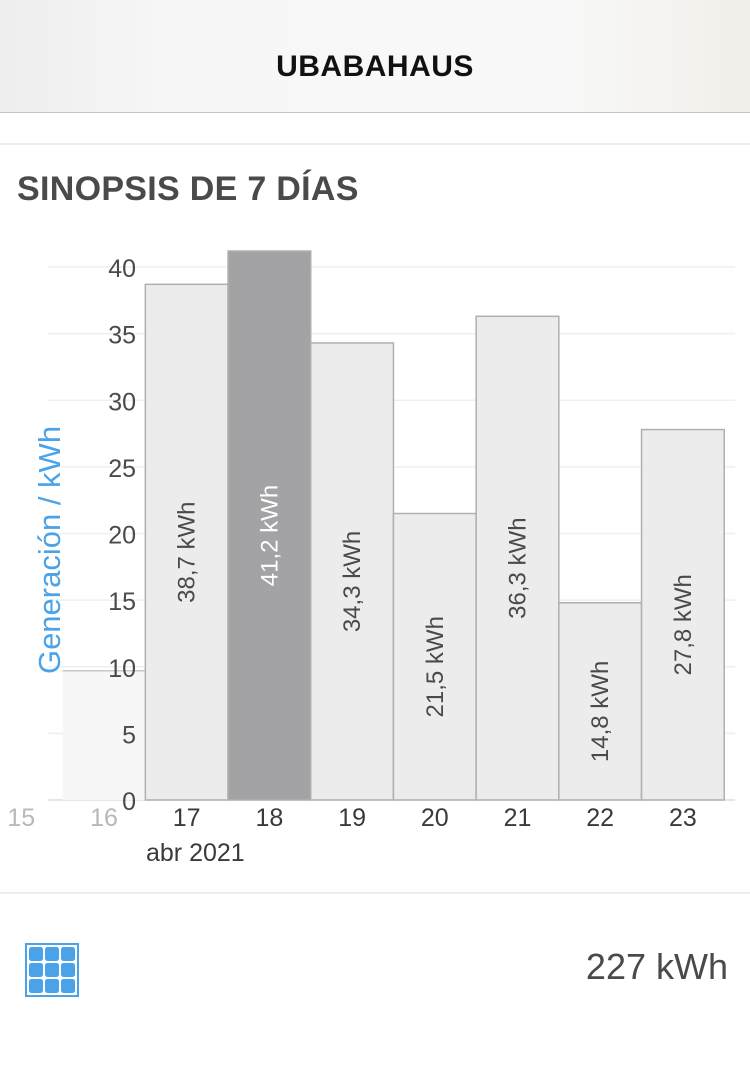 The width and height of the screenshot is (750, 1069). I want to click on x-tick-label: 21, so click(518, 818).